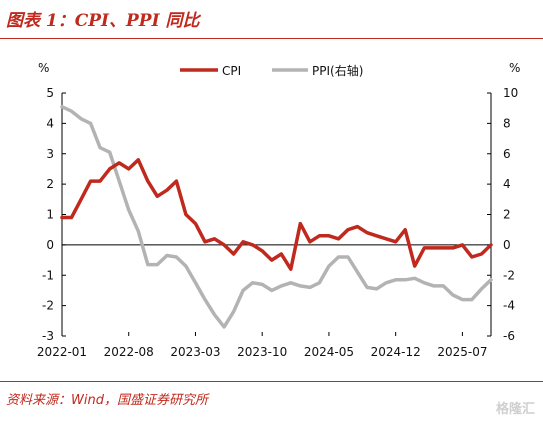  Describe the element at coordinates (396, 352) in the screenshot. I see `x-tick-label: 2024-12` at that location.